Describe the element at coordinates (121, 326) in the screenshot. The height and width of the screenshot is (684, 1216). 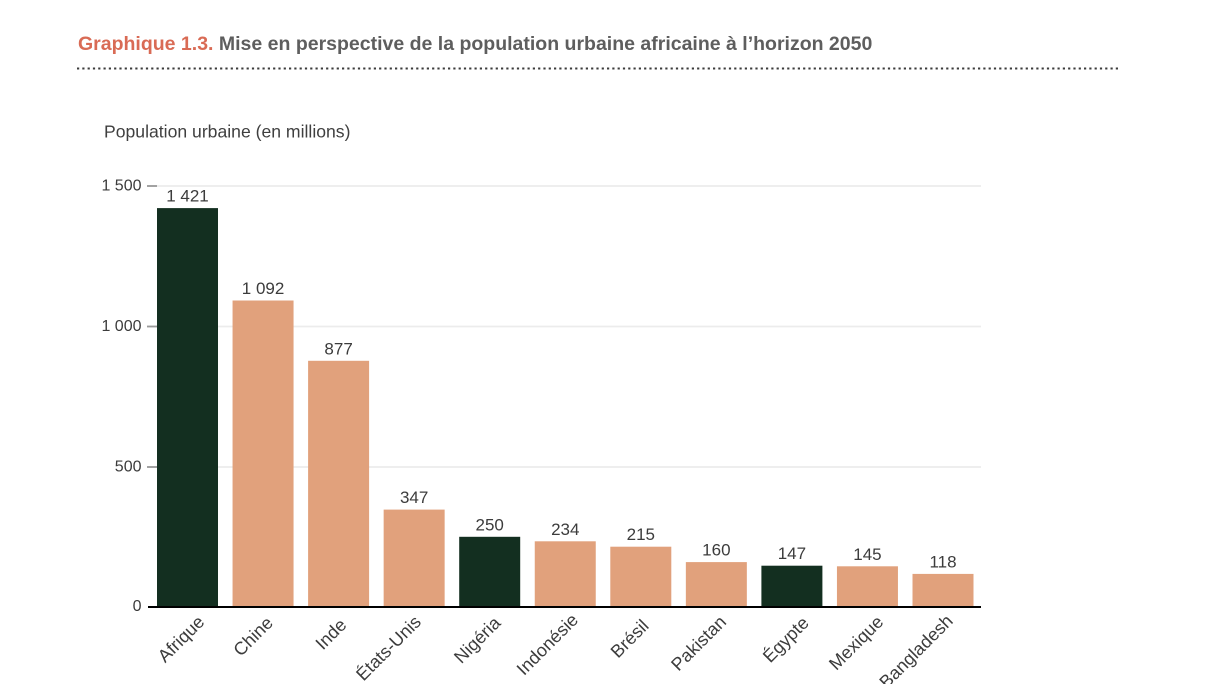
I see `svg-text: 1 000` at that location.